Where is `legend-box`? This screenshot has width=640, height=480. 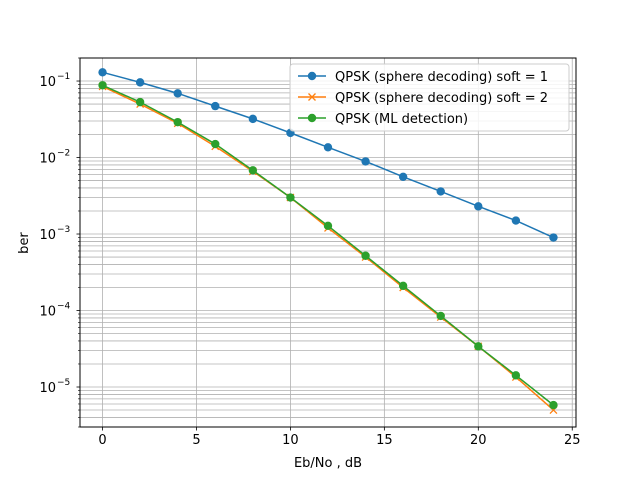 legend-box is located at coordinates (429, 97).